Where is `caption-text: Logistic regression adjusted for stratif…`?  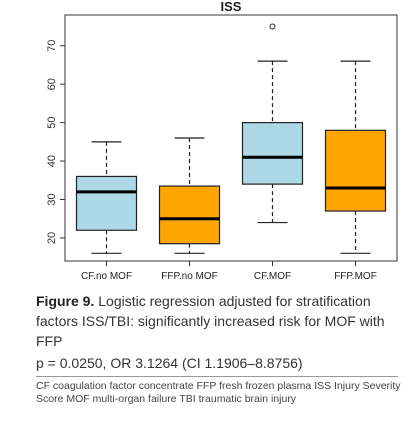 caption-text: Logistic regression adjusted for stratif… is located at coordinates (210, 321).